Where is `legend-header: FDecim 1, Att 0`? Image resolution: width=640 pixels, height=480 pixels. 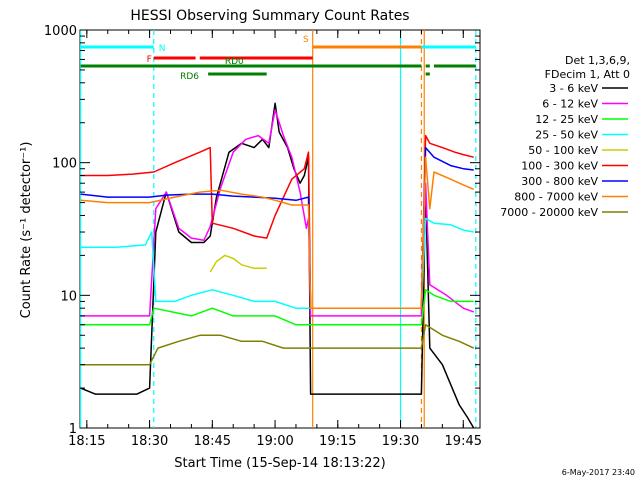
legend-header: FDecim 1, Att 0 is located at coordinates (587, 74).